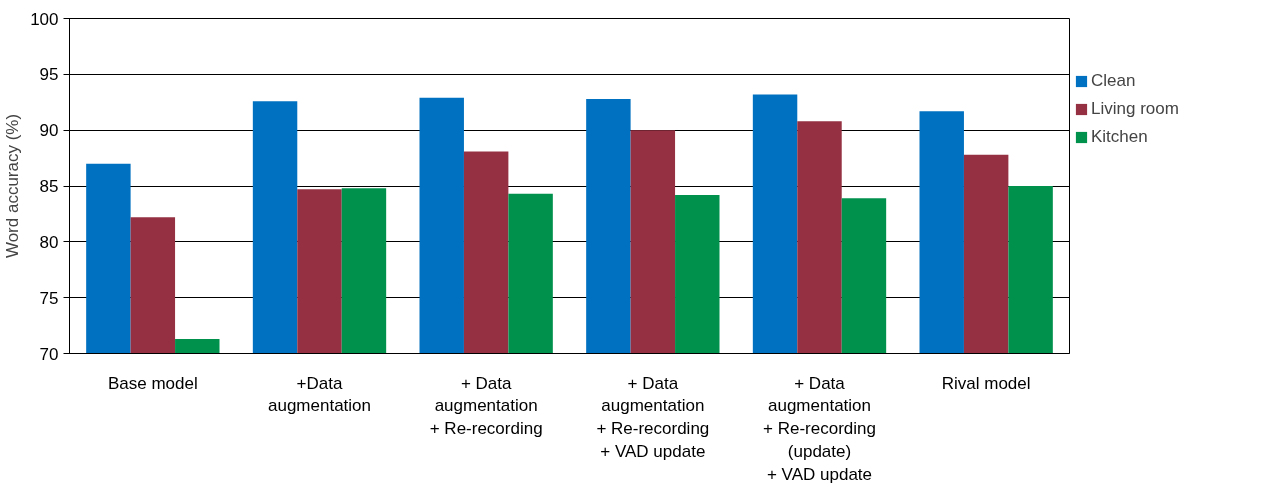 The width and height of the screenshot is (1269, 497). I want to click on x-tick-label: + Data augmentation + Re-recording (update) + VAD update, so click(819, 428).